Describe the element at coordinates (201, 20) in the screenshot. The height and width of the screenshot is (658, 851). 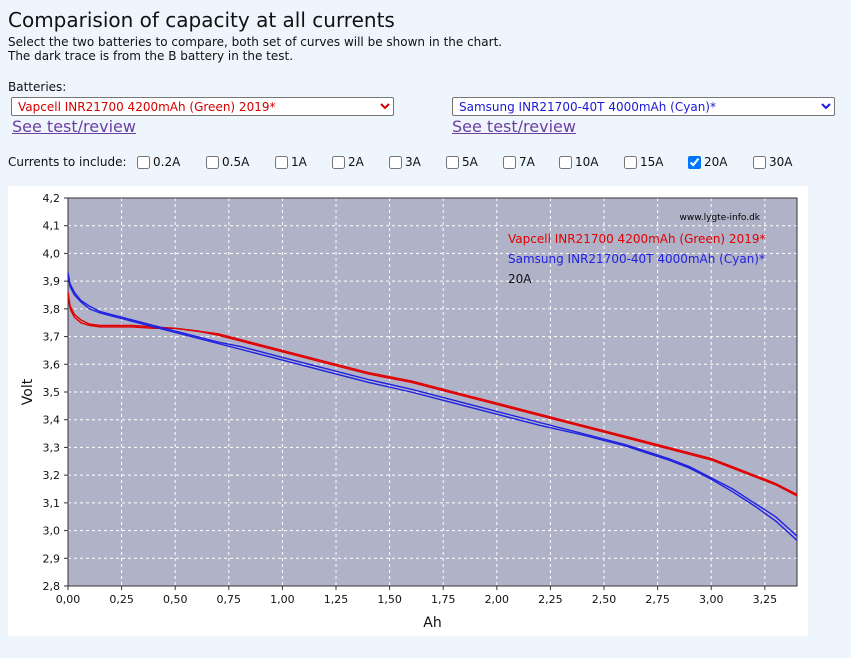
I see `page-title: Comparision of capacity at all currents` at that location.